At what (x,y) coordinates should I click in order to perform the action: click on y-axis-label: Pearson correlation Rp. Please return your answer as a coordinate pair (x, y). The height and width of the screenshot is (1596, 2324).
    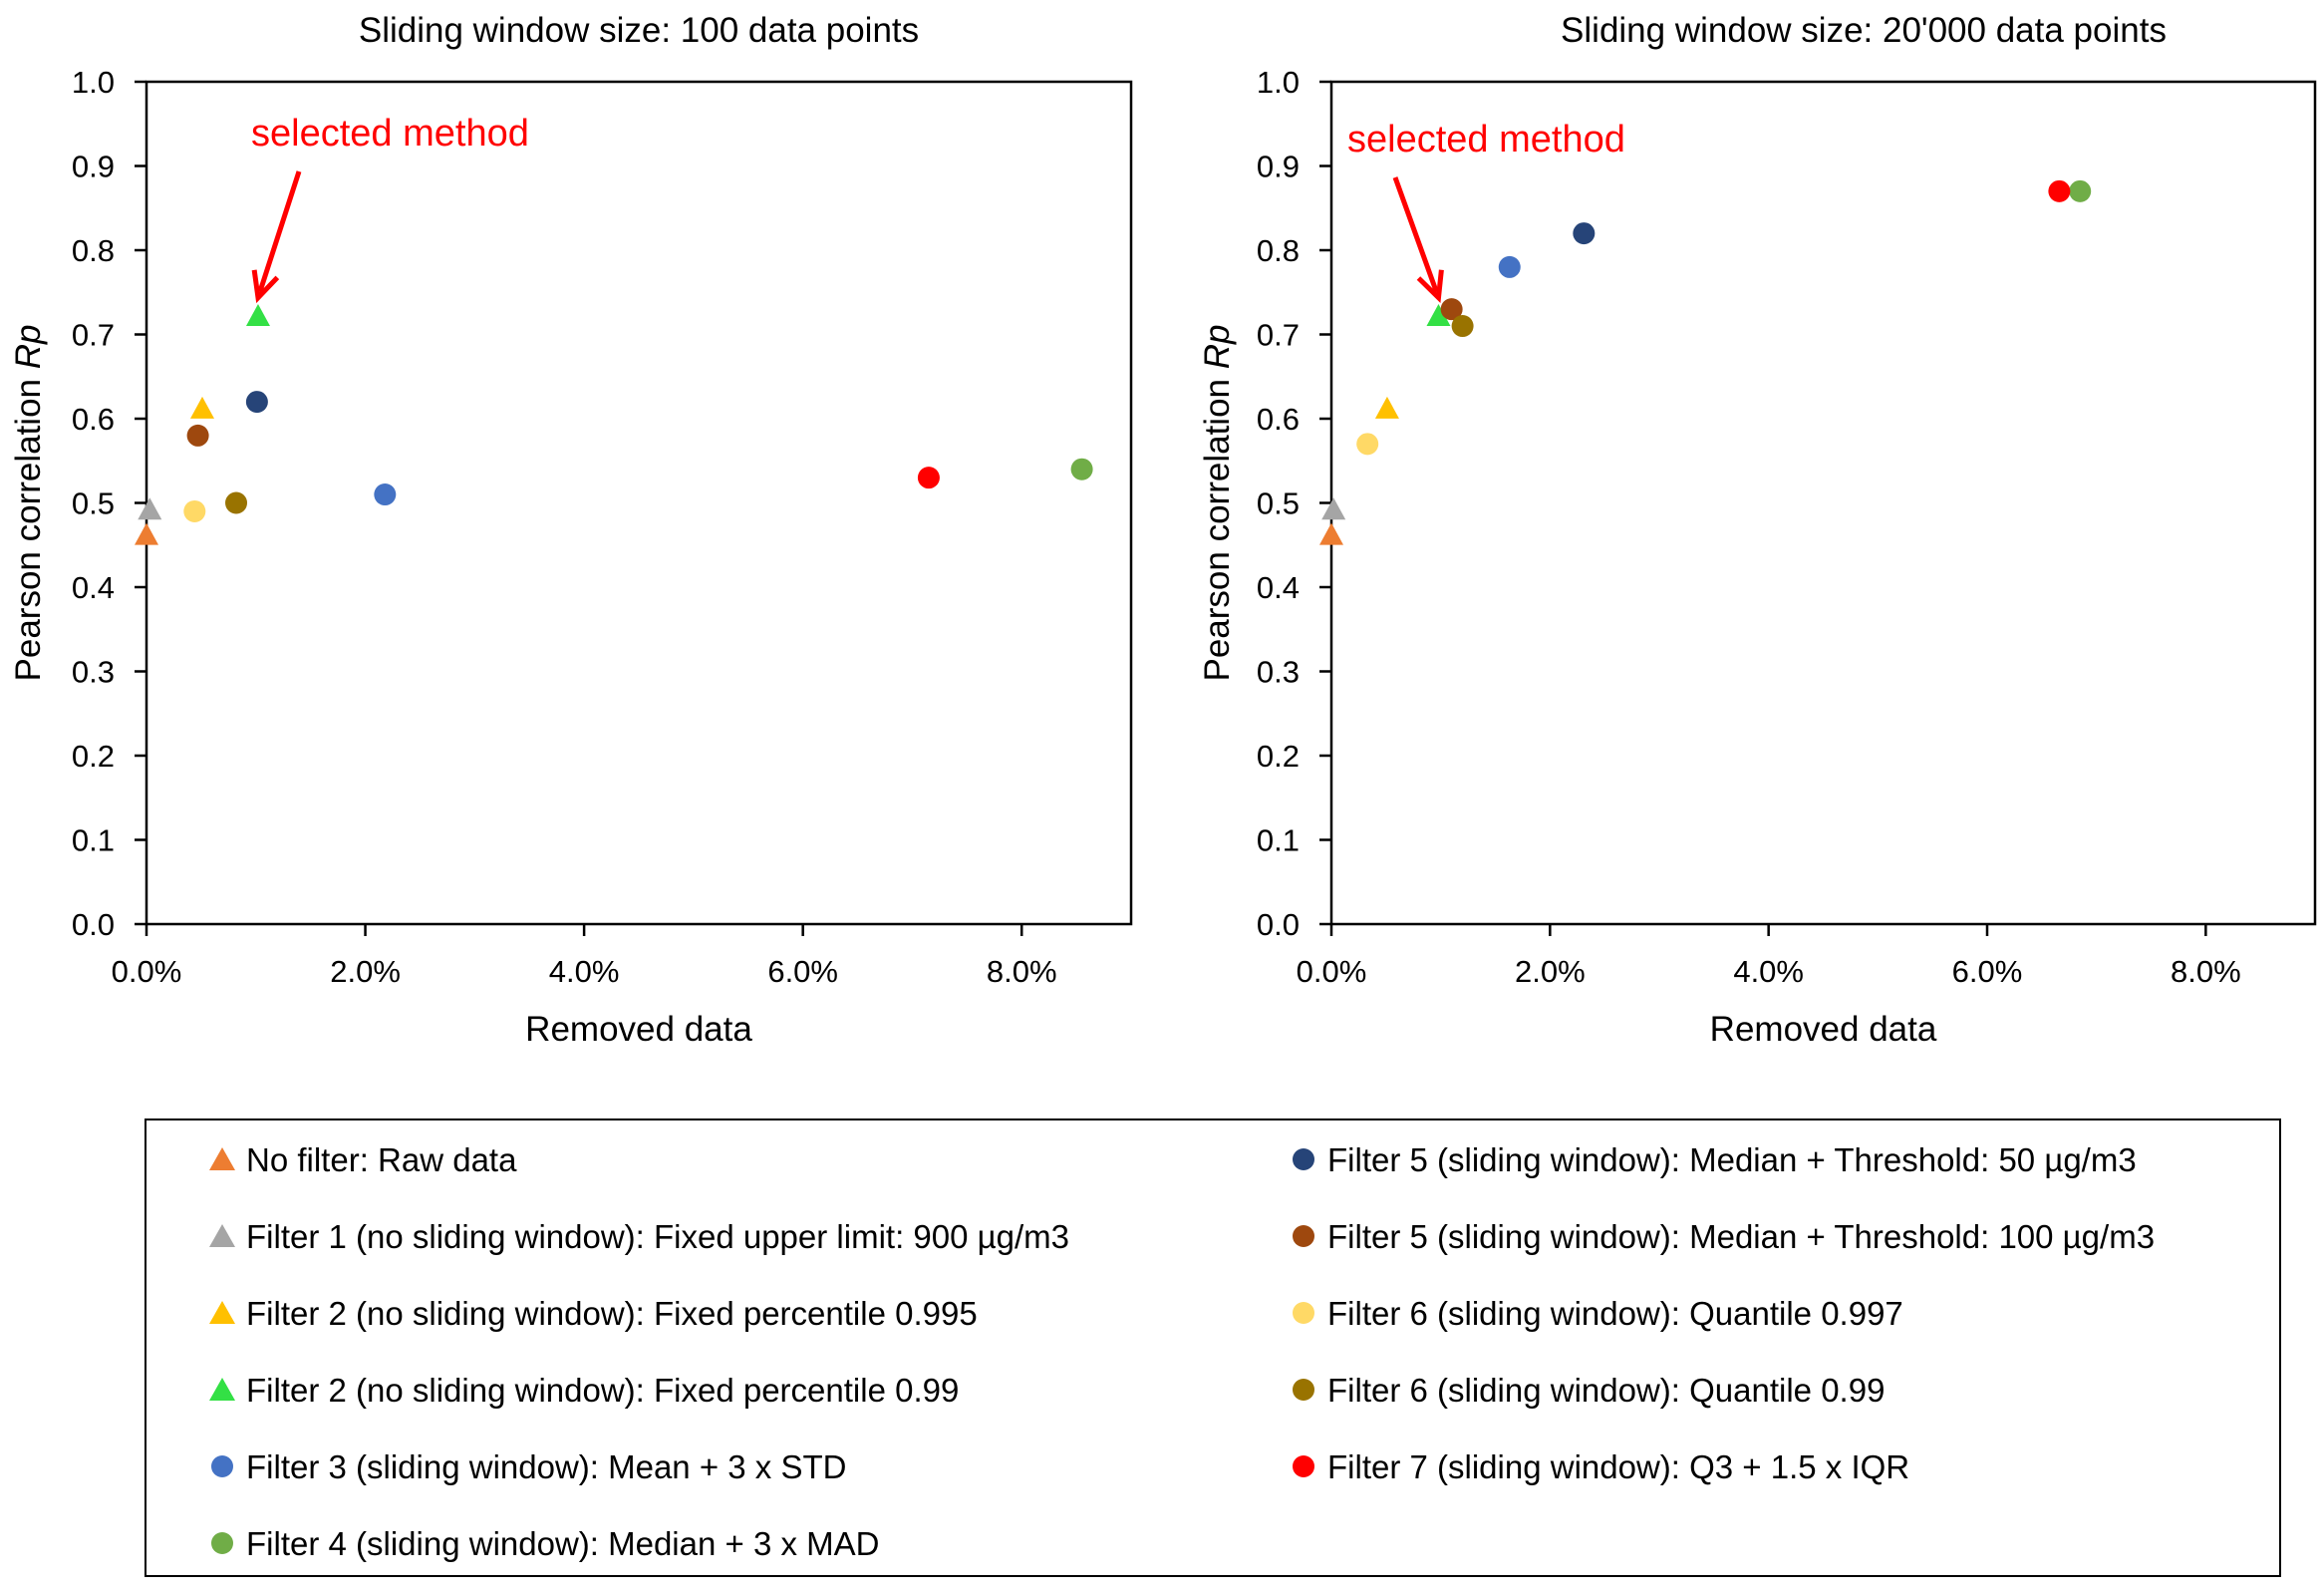
    Looking at the image, I should click on (1217, 503).